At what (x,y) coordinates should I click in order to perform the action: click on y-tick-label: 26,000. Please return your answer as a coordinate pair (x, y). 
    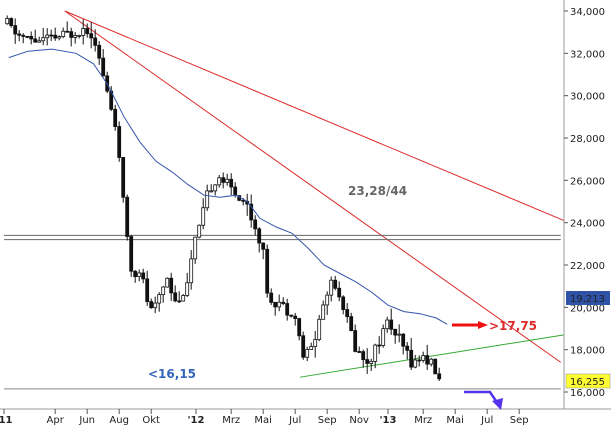
    Looking at the image, I should click on (587, 181).